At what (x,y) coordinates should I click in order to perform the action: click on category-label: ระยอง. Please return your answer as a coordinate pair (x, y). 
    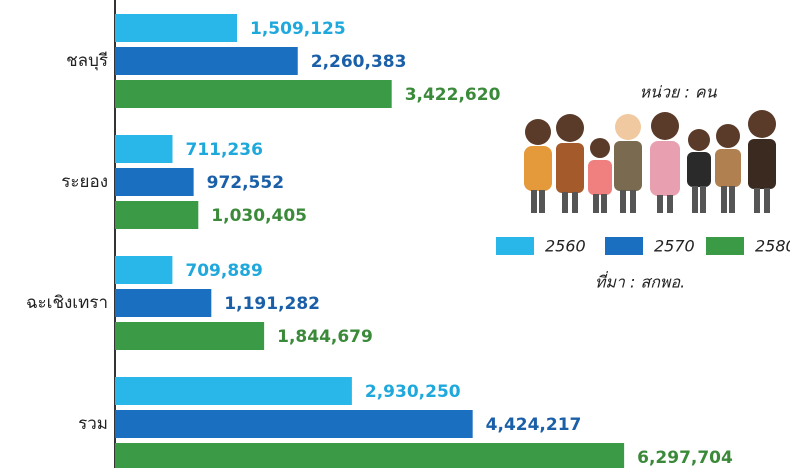
    Looking at the image, I should click on (84, 182).